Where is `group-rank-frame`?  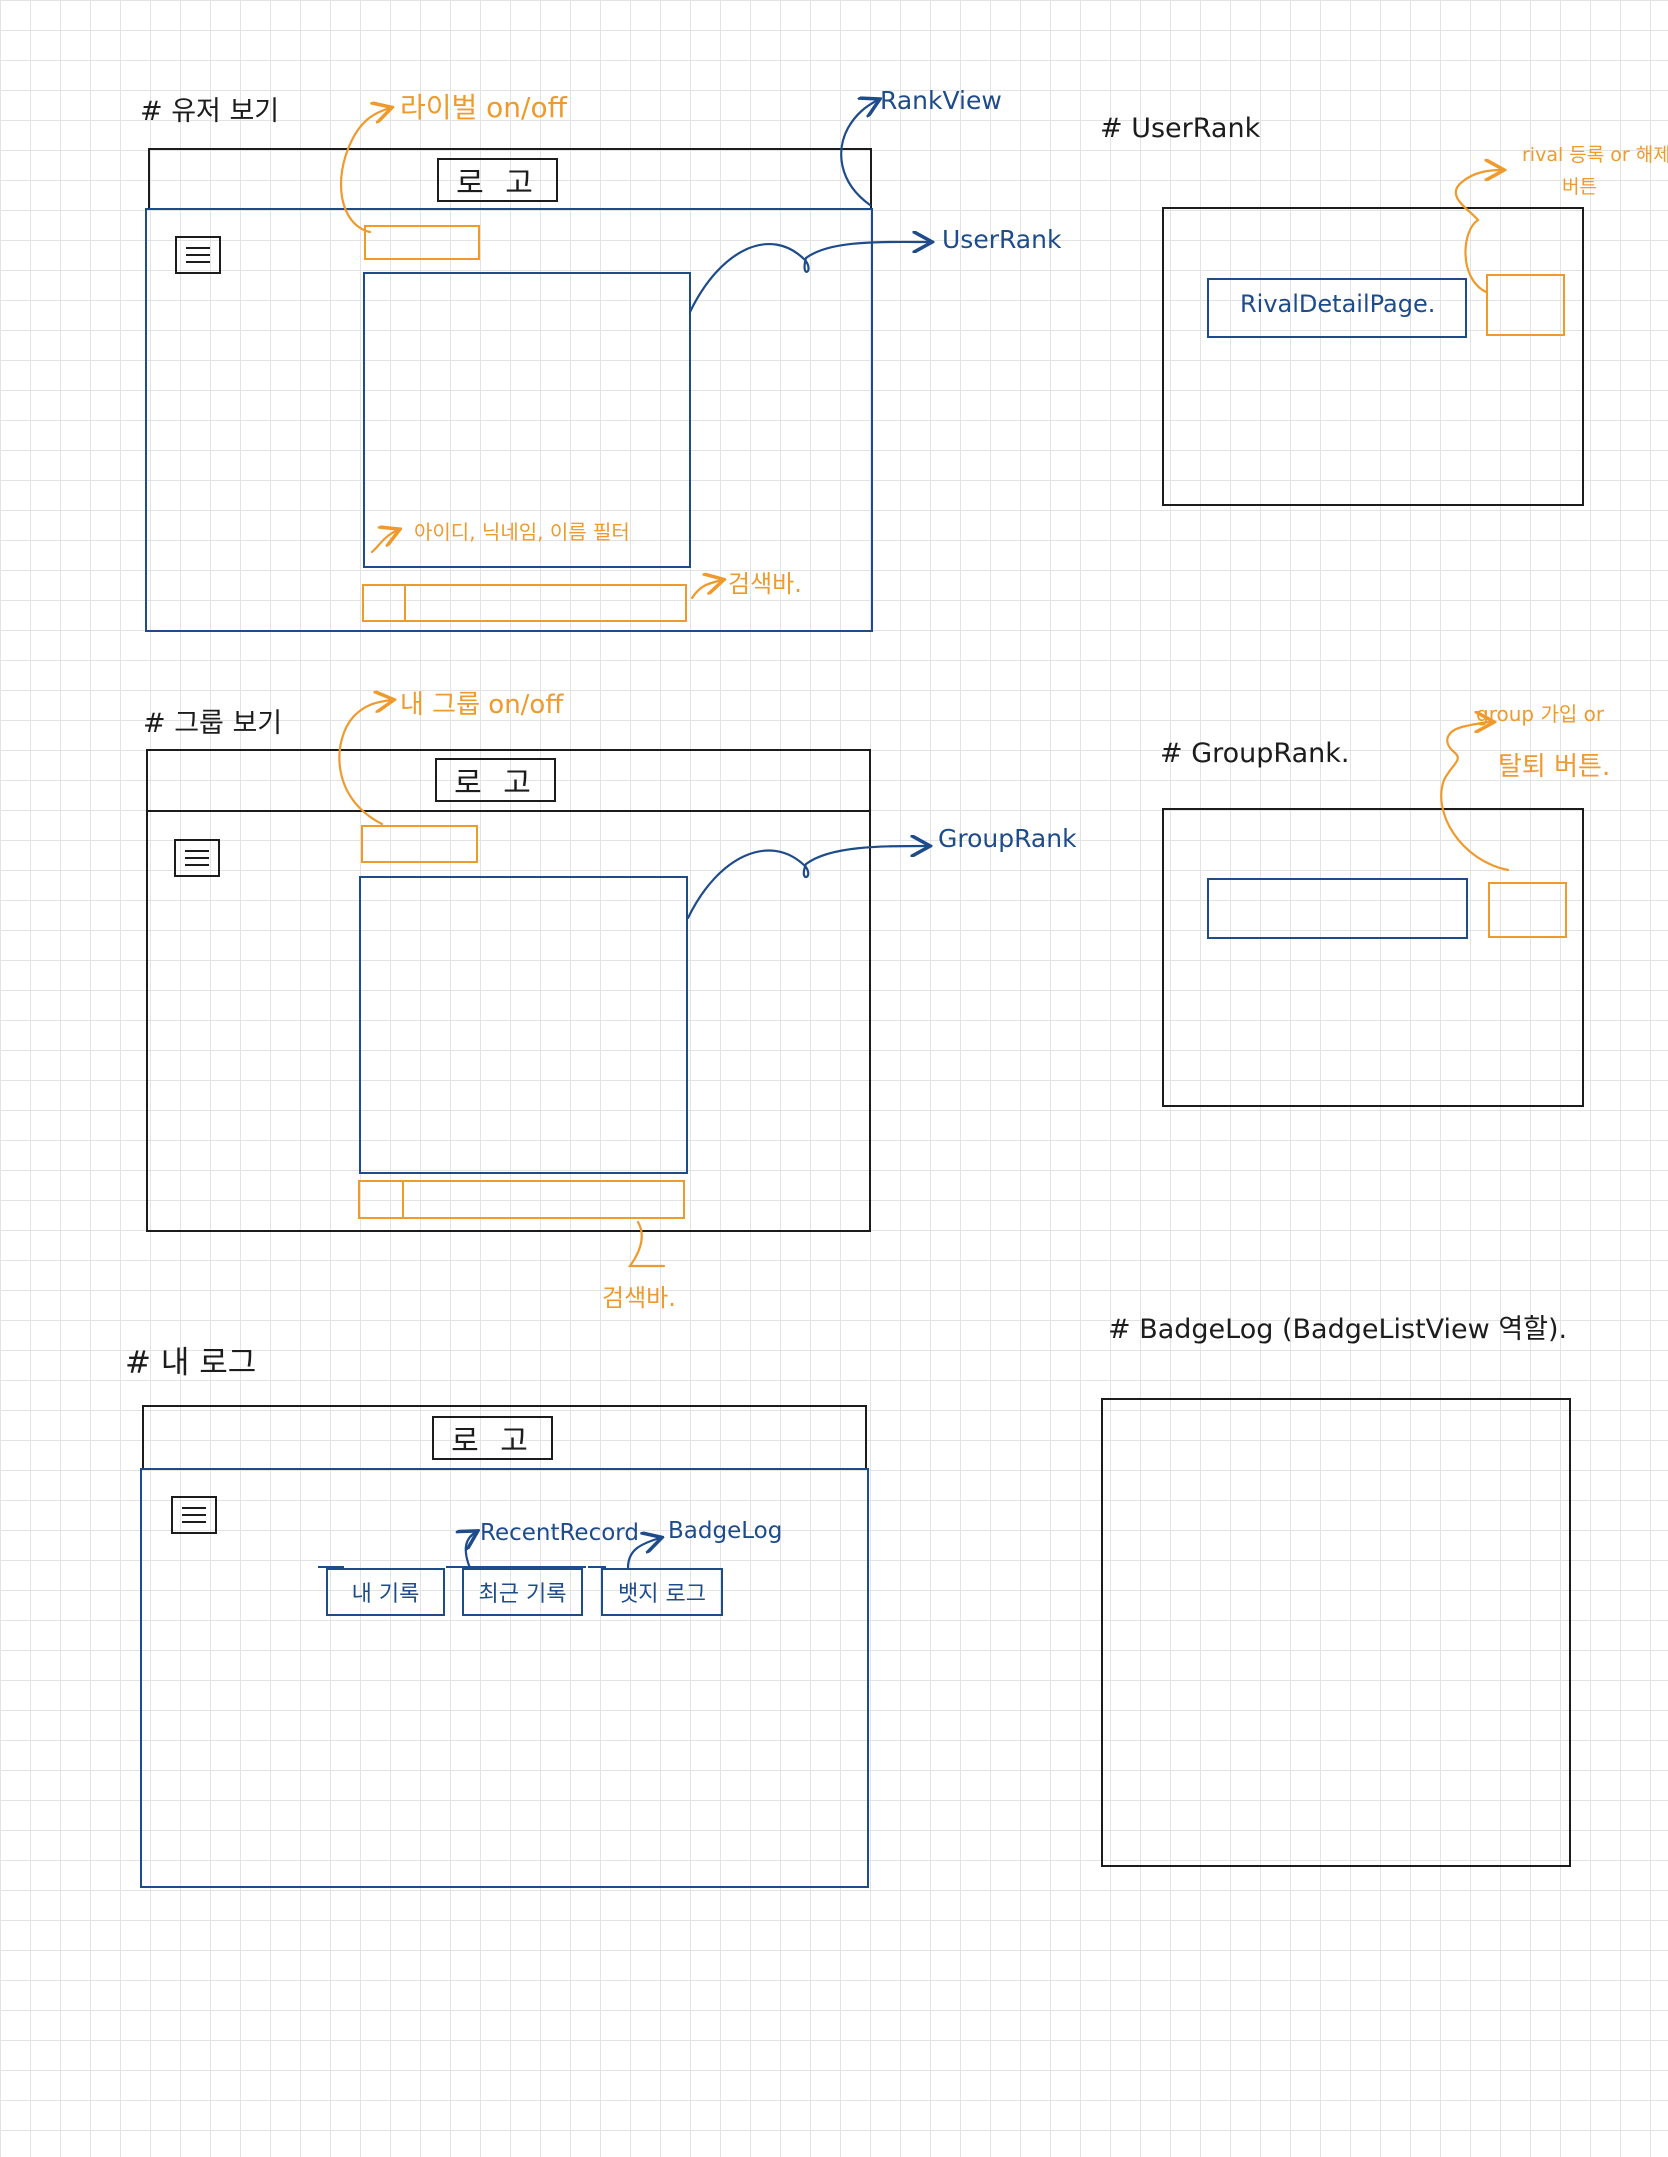
group-rank-frame is located at coordinates (1373, 957).